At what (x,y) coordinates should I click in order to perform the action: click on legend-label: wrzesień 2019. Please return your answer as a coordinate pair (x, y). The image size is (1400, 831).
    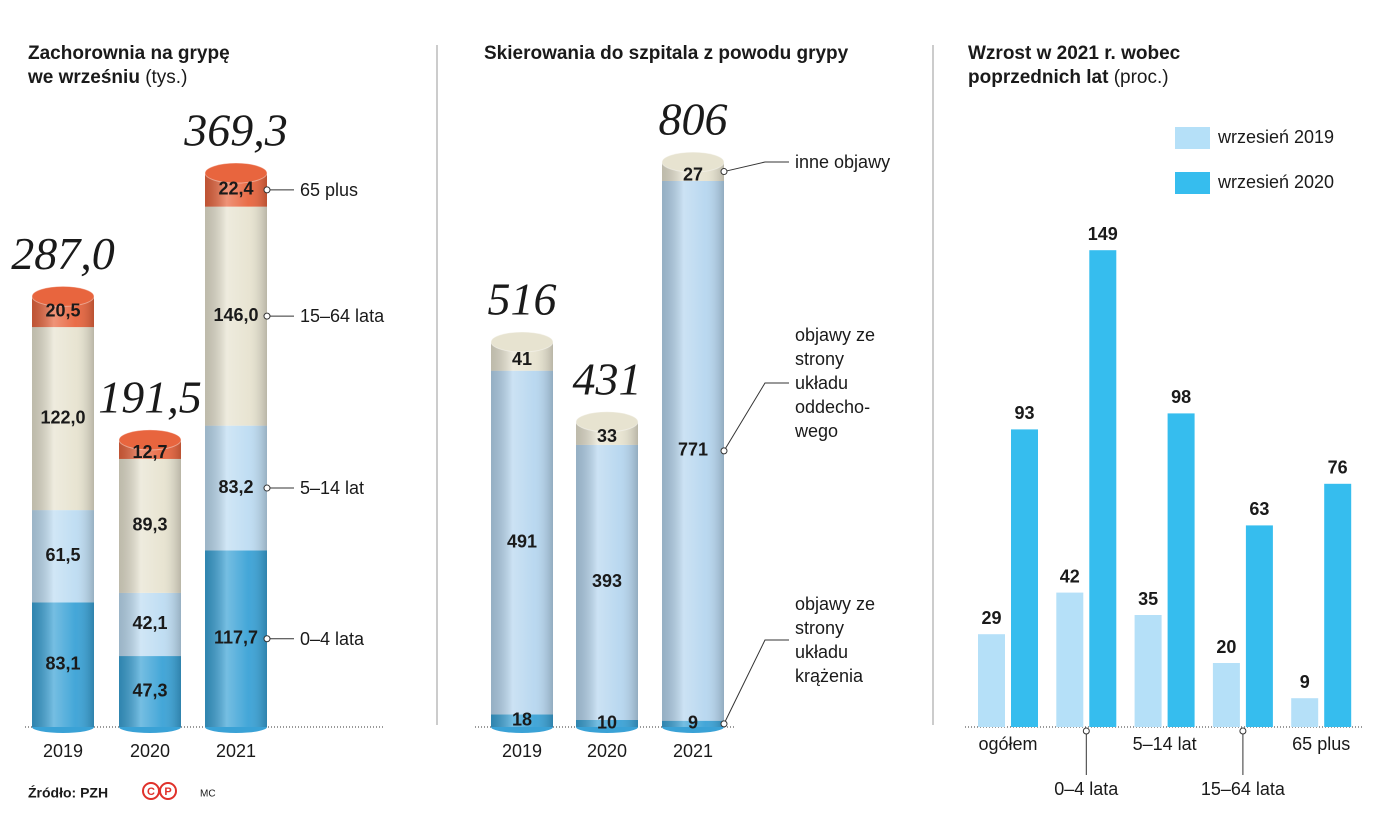
    Looking at the image, I should click on (1275, 137).